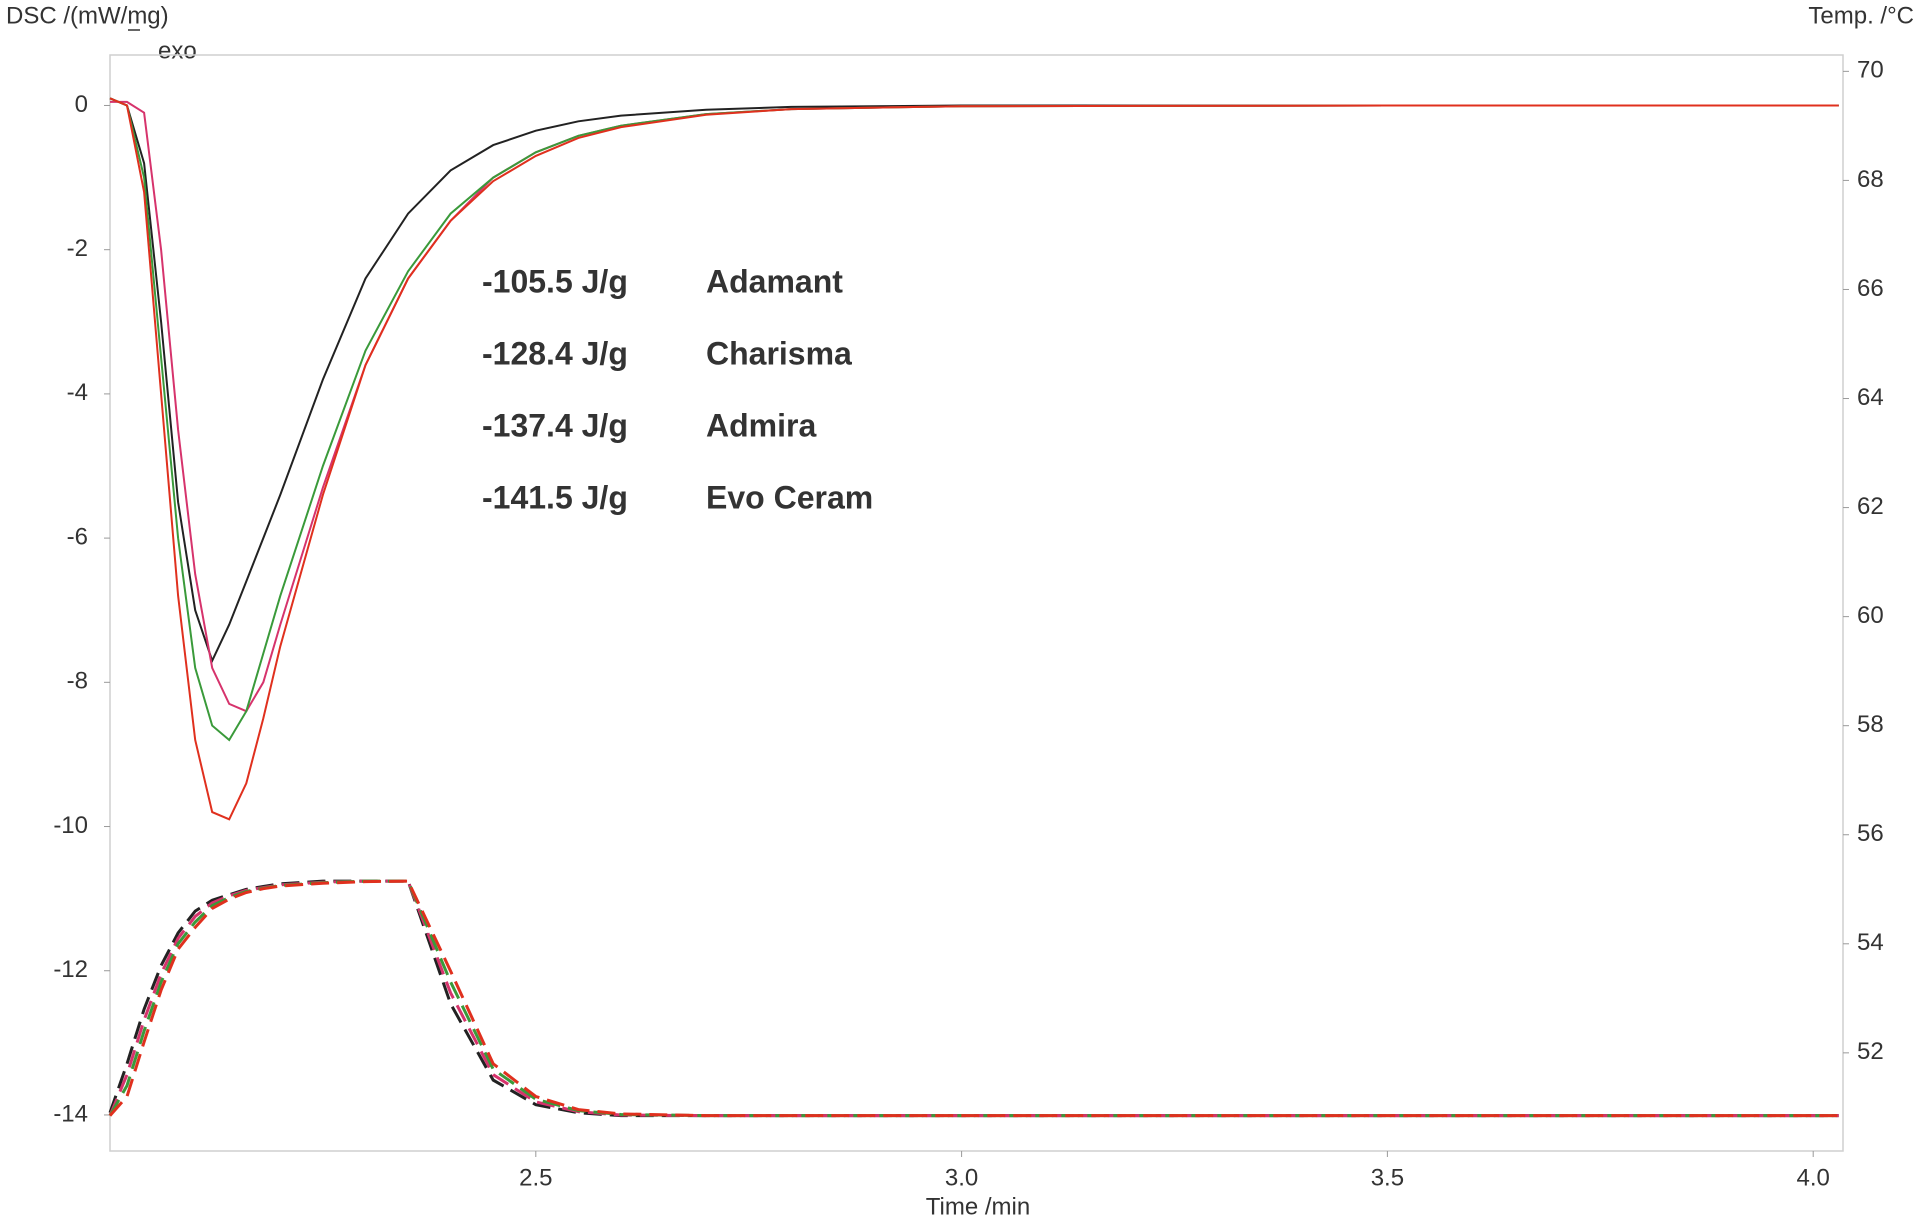 Image resolution: width=1920 pixels, height=1221 pixels. Describe the element at coordinates (70, 825) in the screenshot. I see `y-tick-label: -10` at that location.